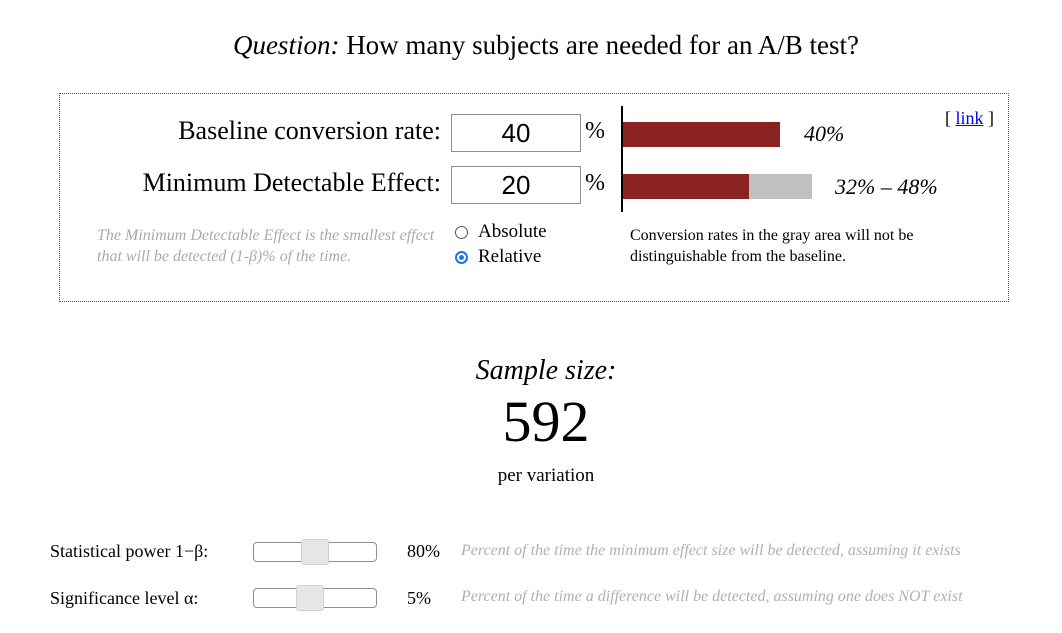 The width and height of the screenshot is (1062, 633). What do you see at coordinates (461, 257) in the screenshot?
I see `radio-relative-circle` at bounding box center [461, 257].